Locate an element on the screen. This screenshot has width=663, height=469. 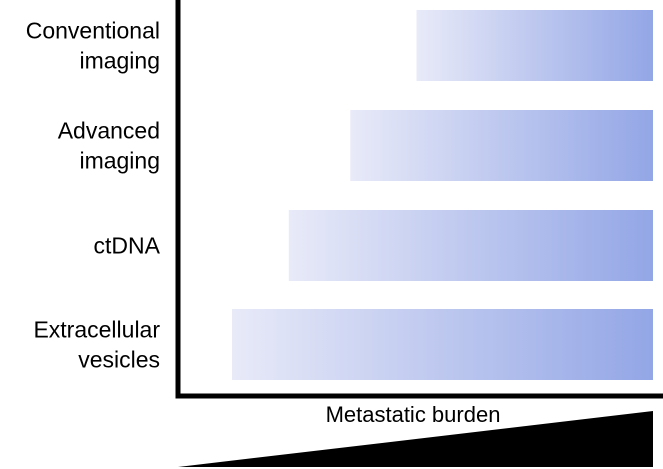
row-label-line: ctDNA is located at coordinates (127, 246).